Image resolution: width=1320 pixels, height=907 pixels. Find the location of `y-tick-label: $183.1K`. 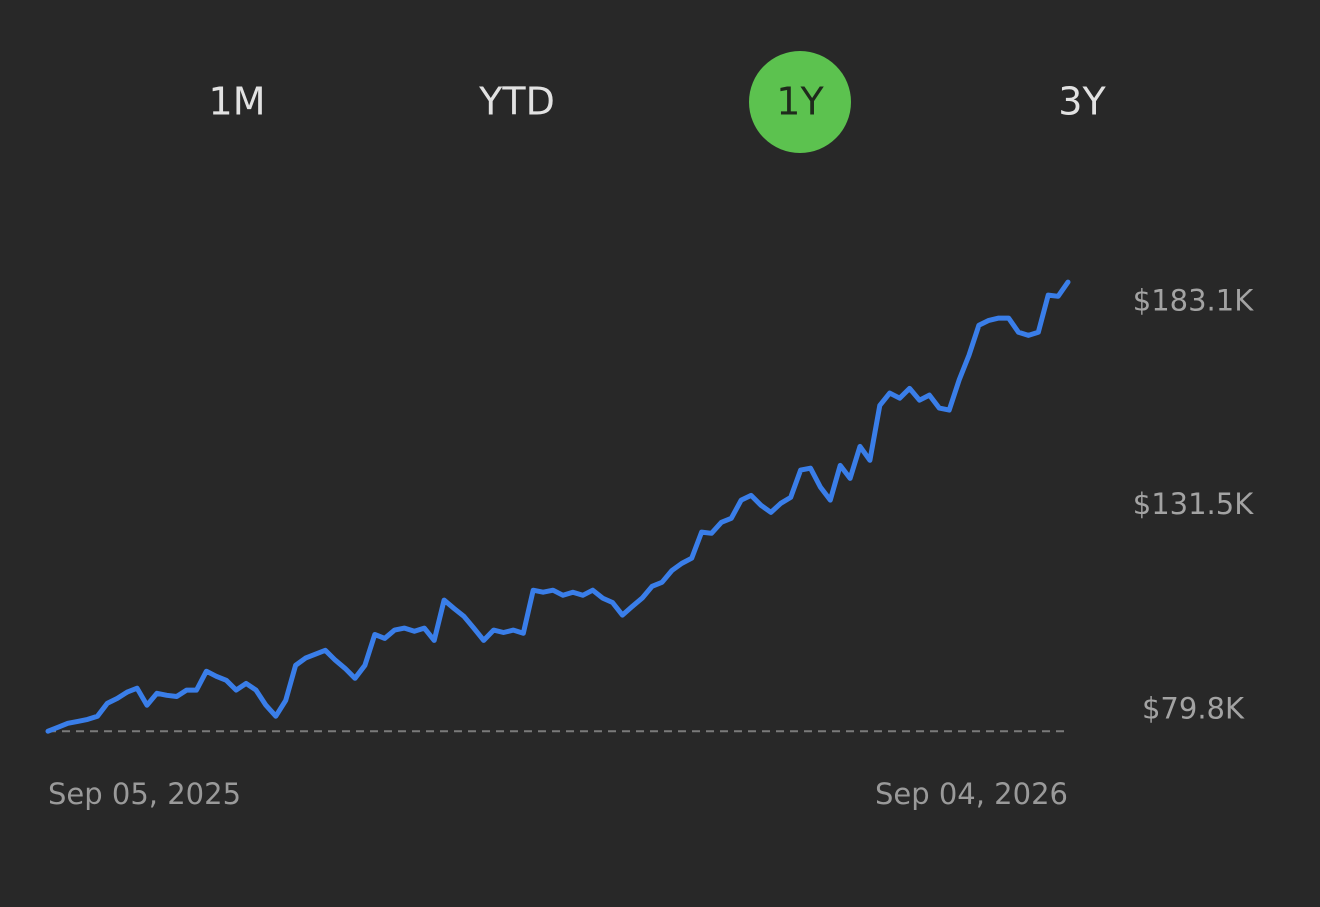

y-tick-label: $183.1K is located at coordinates (1193, 300).